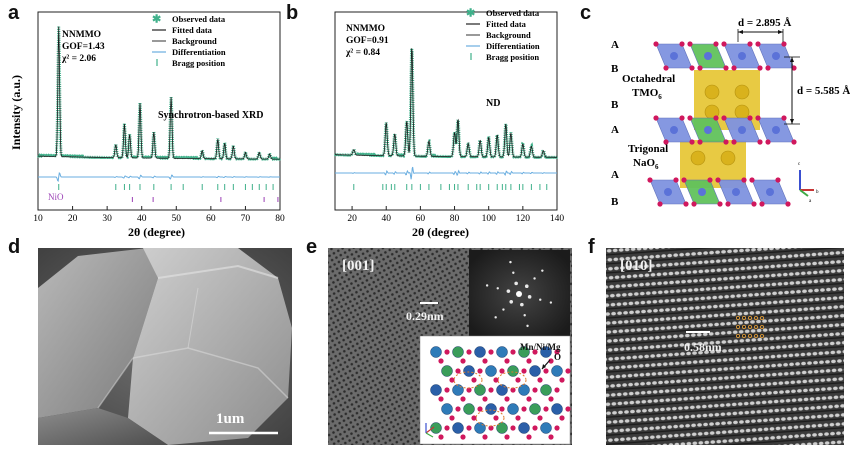 The image size is (850, 454). I want to click on sem-scale-label: 1um, so click(230, 419).